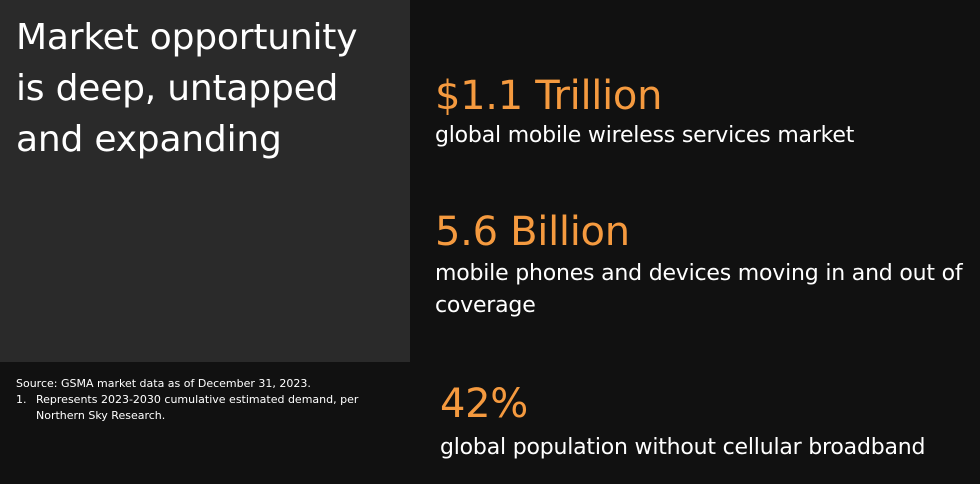 This screenshot has width=980, height=484. Describe the element at coordinates (549, 96) in the screenshot. I see `stat-value: $1.1 Trillion` at that location.